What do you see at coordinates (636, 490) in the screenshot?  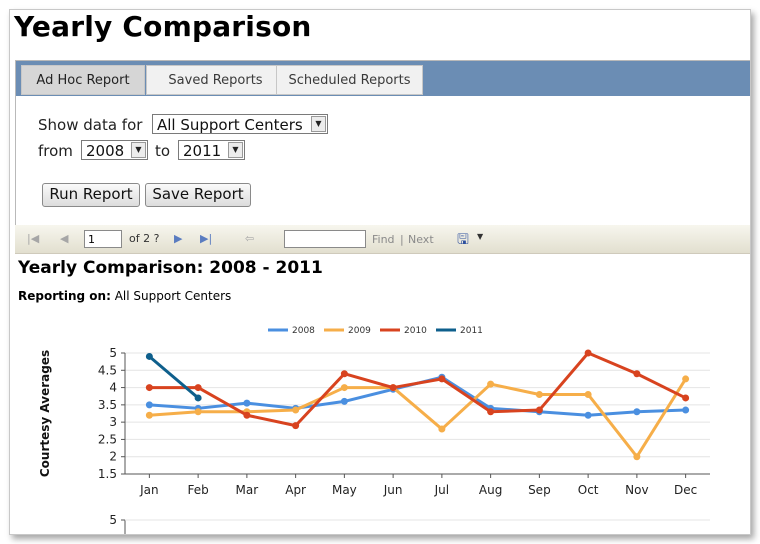 I see `x-tick-label: Nov` at bounding box center [636, 490].